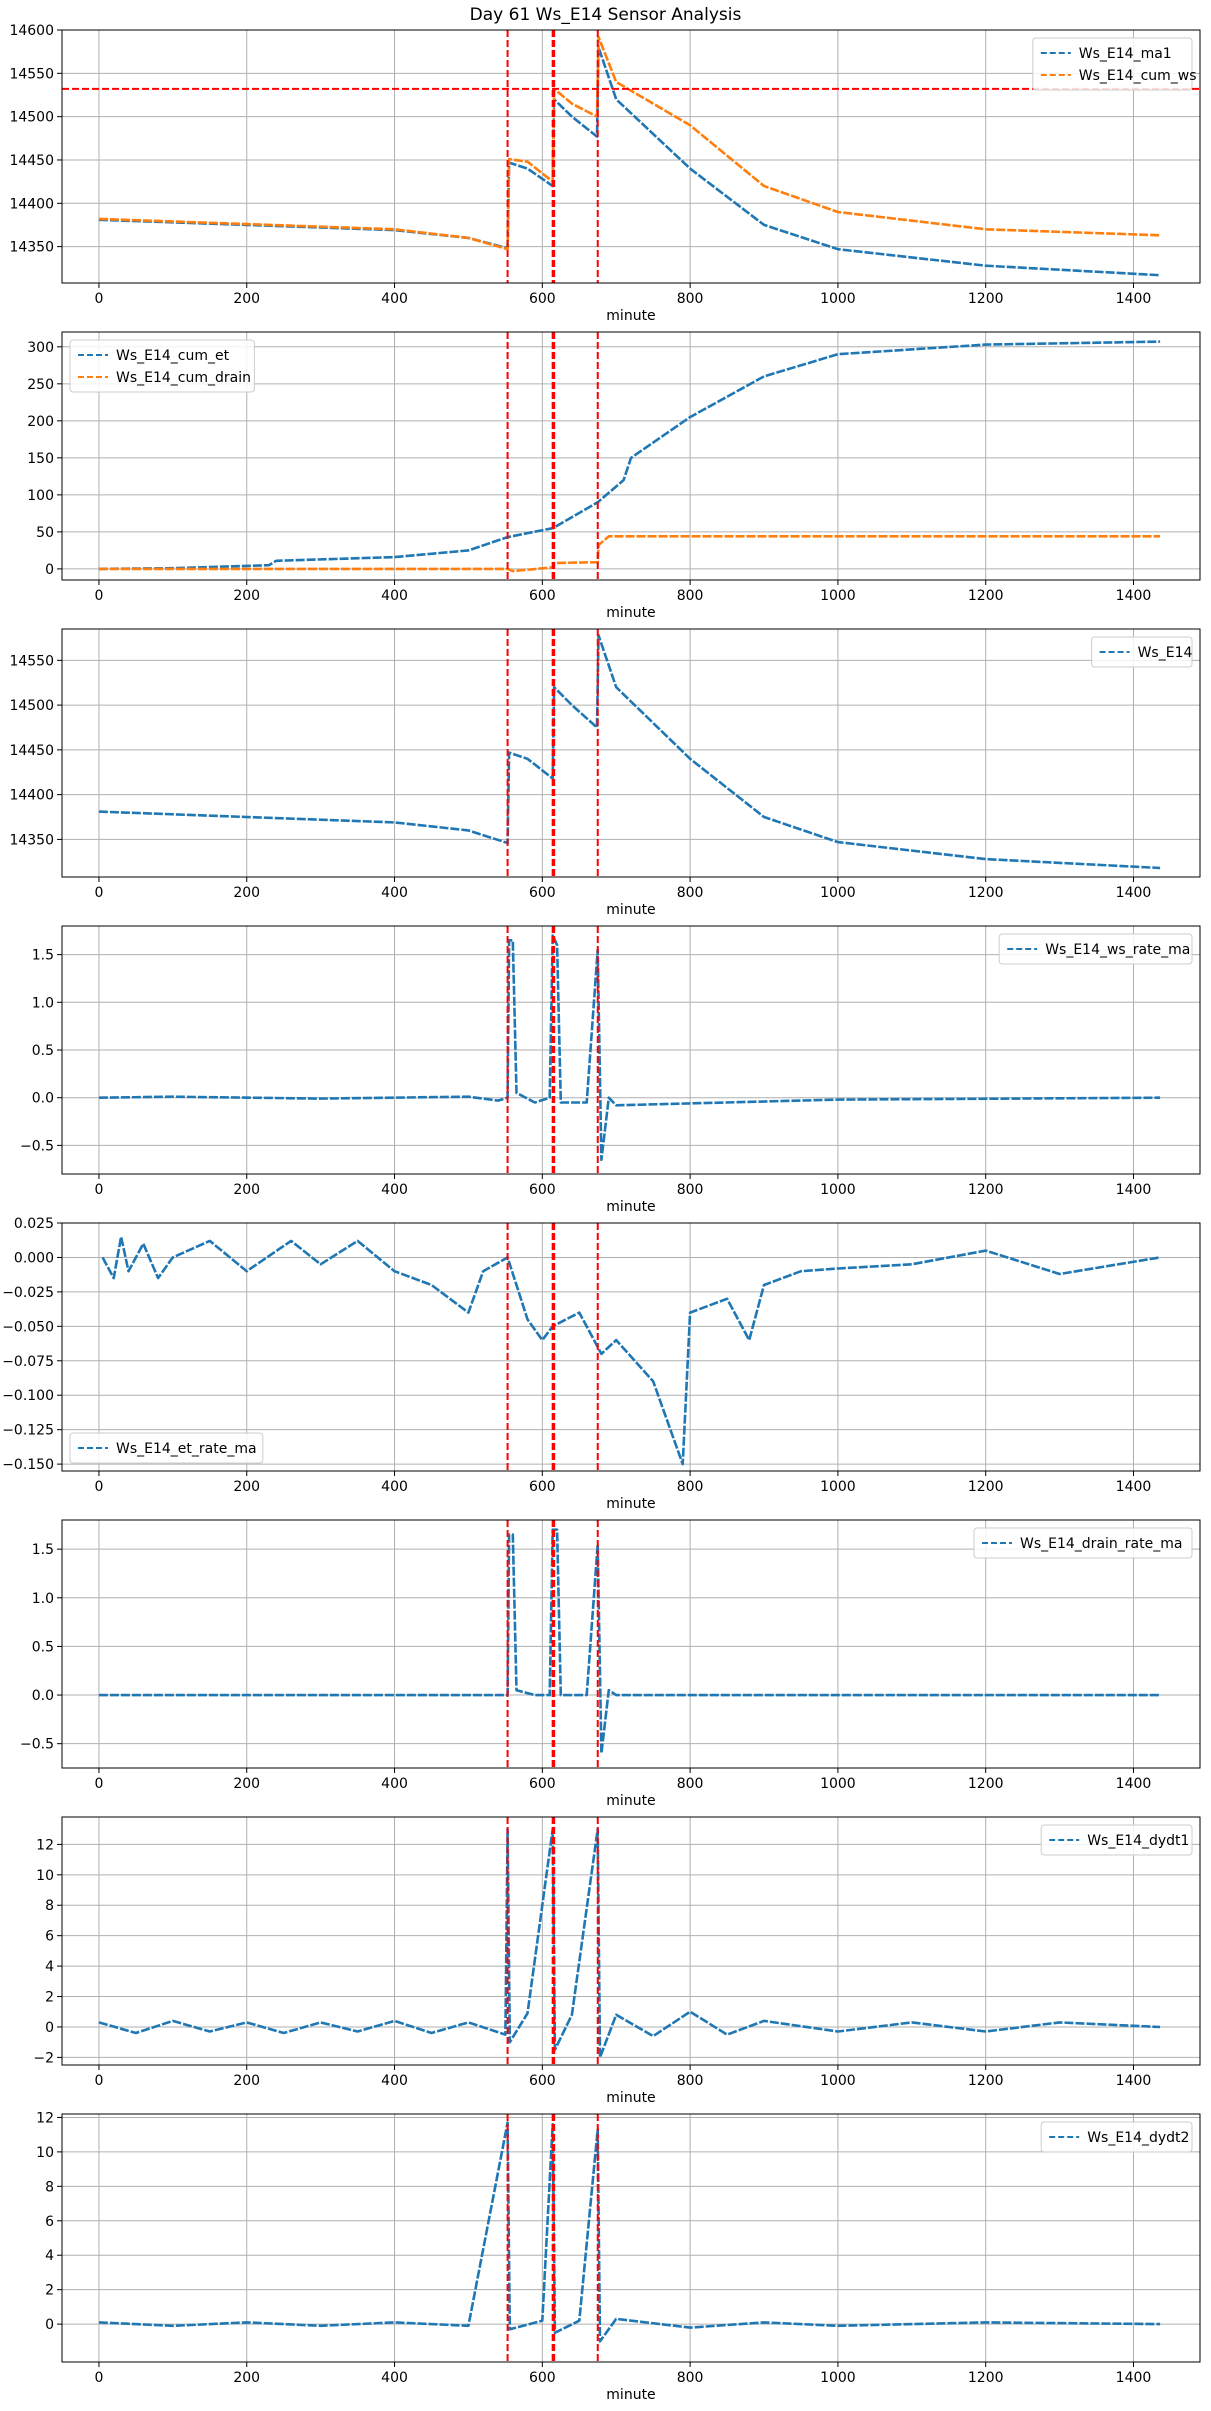 The height and width of the screenshot is (2411, 1211). I want to click on legend-label: Ws_E14_cum_et, so click(173, 356).